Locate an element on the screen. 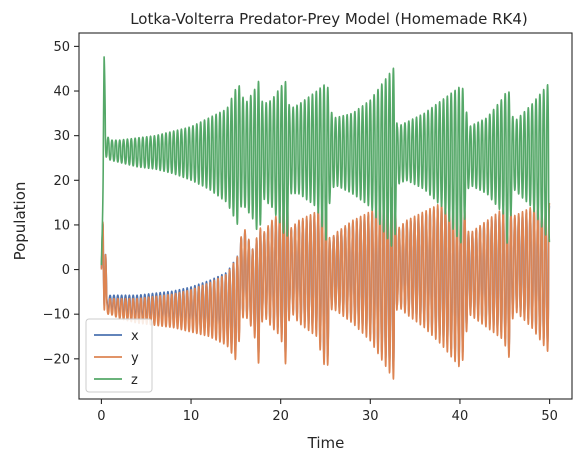 This screenshot has width=584, height=467. x-tick-label: 20 is located at coordinates (280, 416).